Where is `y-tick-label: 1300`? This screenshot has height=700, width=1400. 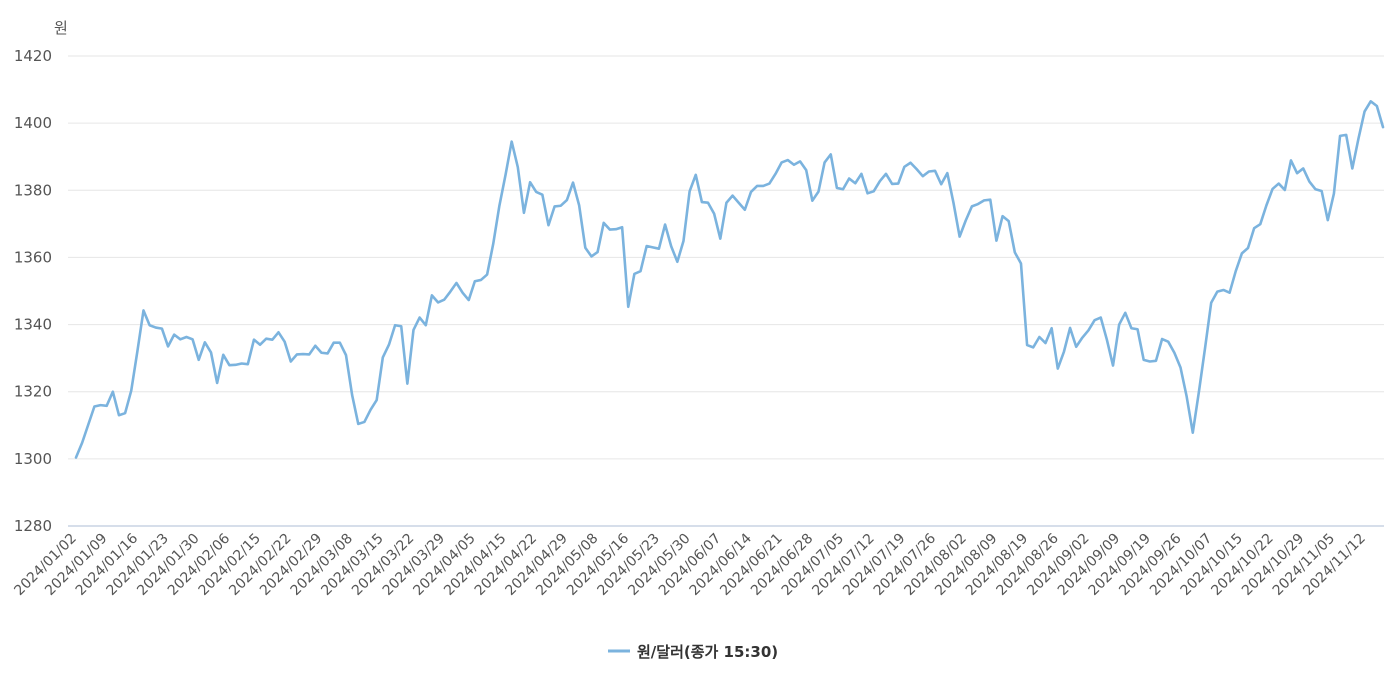
y-tick-label: 1300 is located at coordinates (33, 459).